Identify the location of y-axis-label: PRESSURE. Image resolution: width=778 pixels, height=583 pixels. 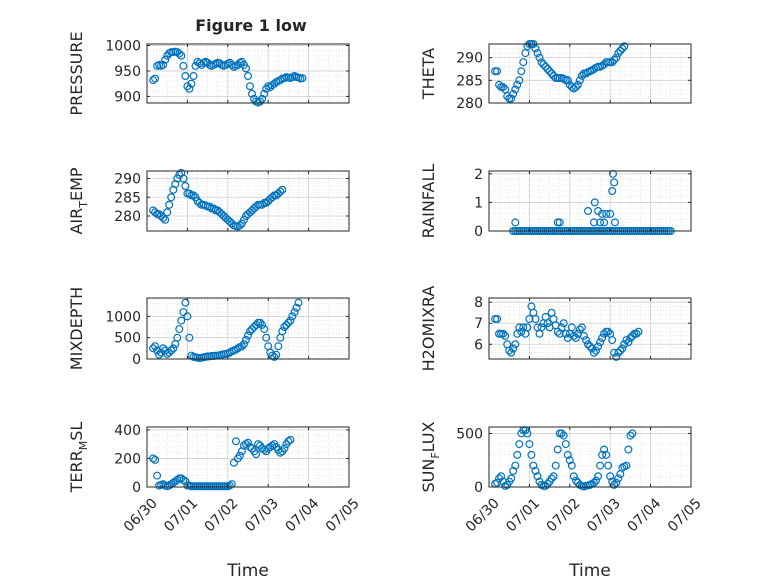
(76, 73).